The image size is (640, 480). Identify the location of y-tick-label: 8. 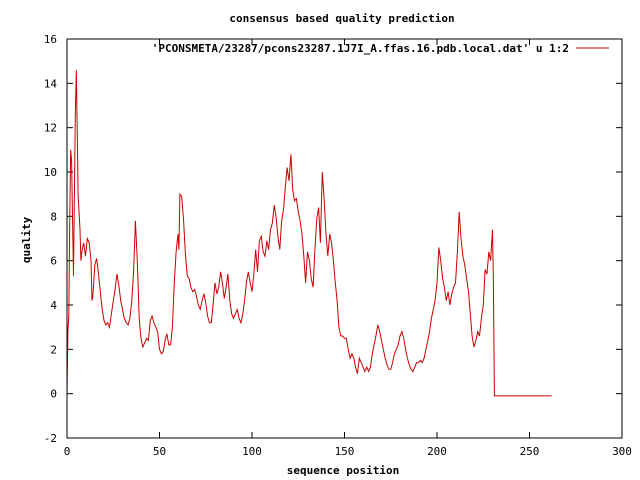
(53, 216).